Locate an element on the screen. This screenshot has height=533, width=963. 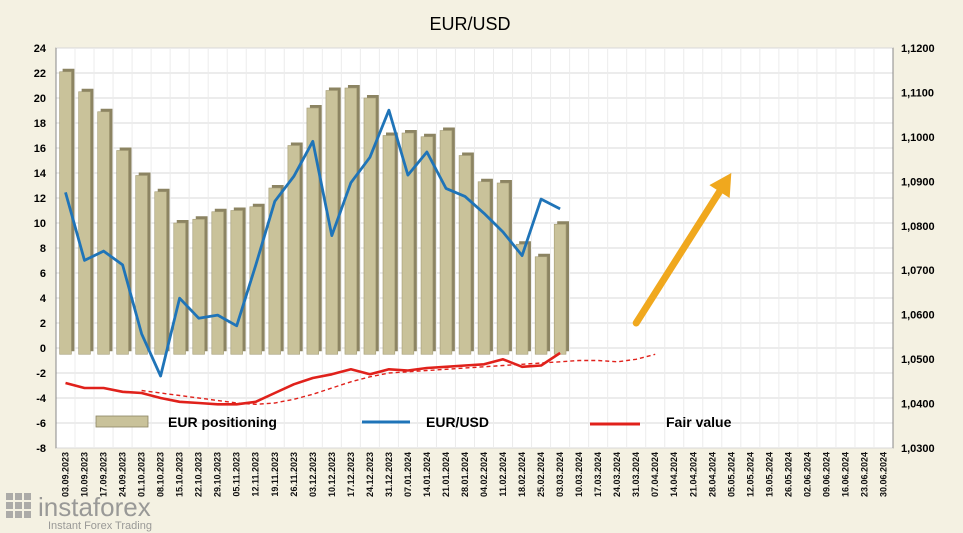
x-tick-label: 10.12.2023 is located at coordinates (332, 474).